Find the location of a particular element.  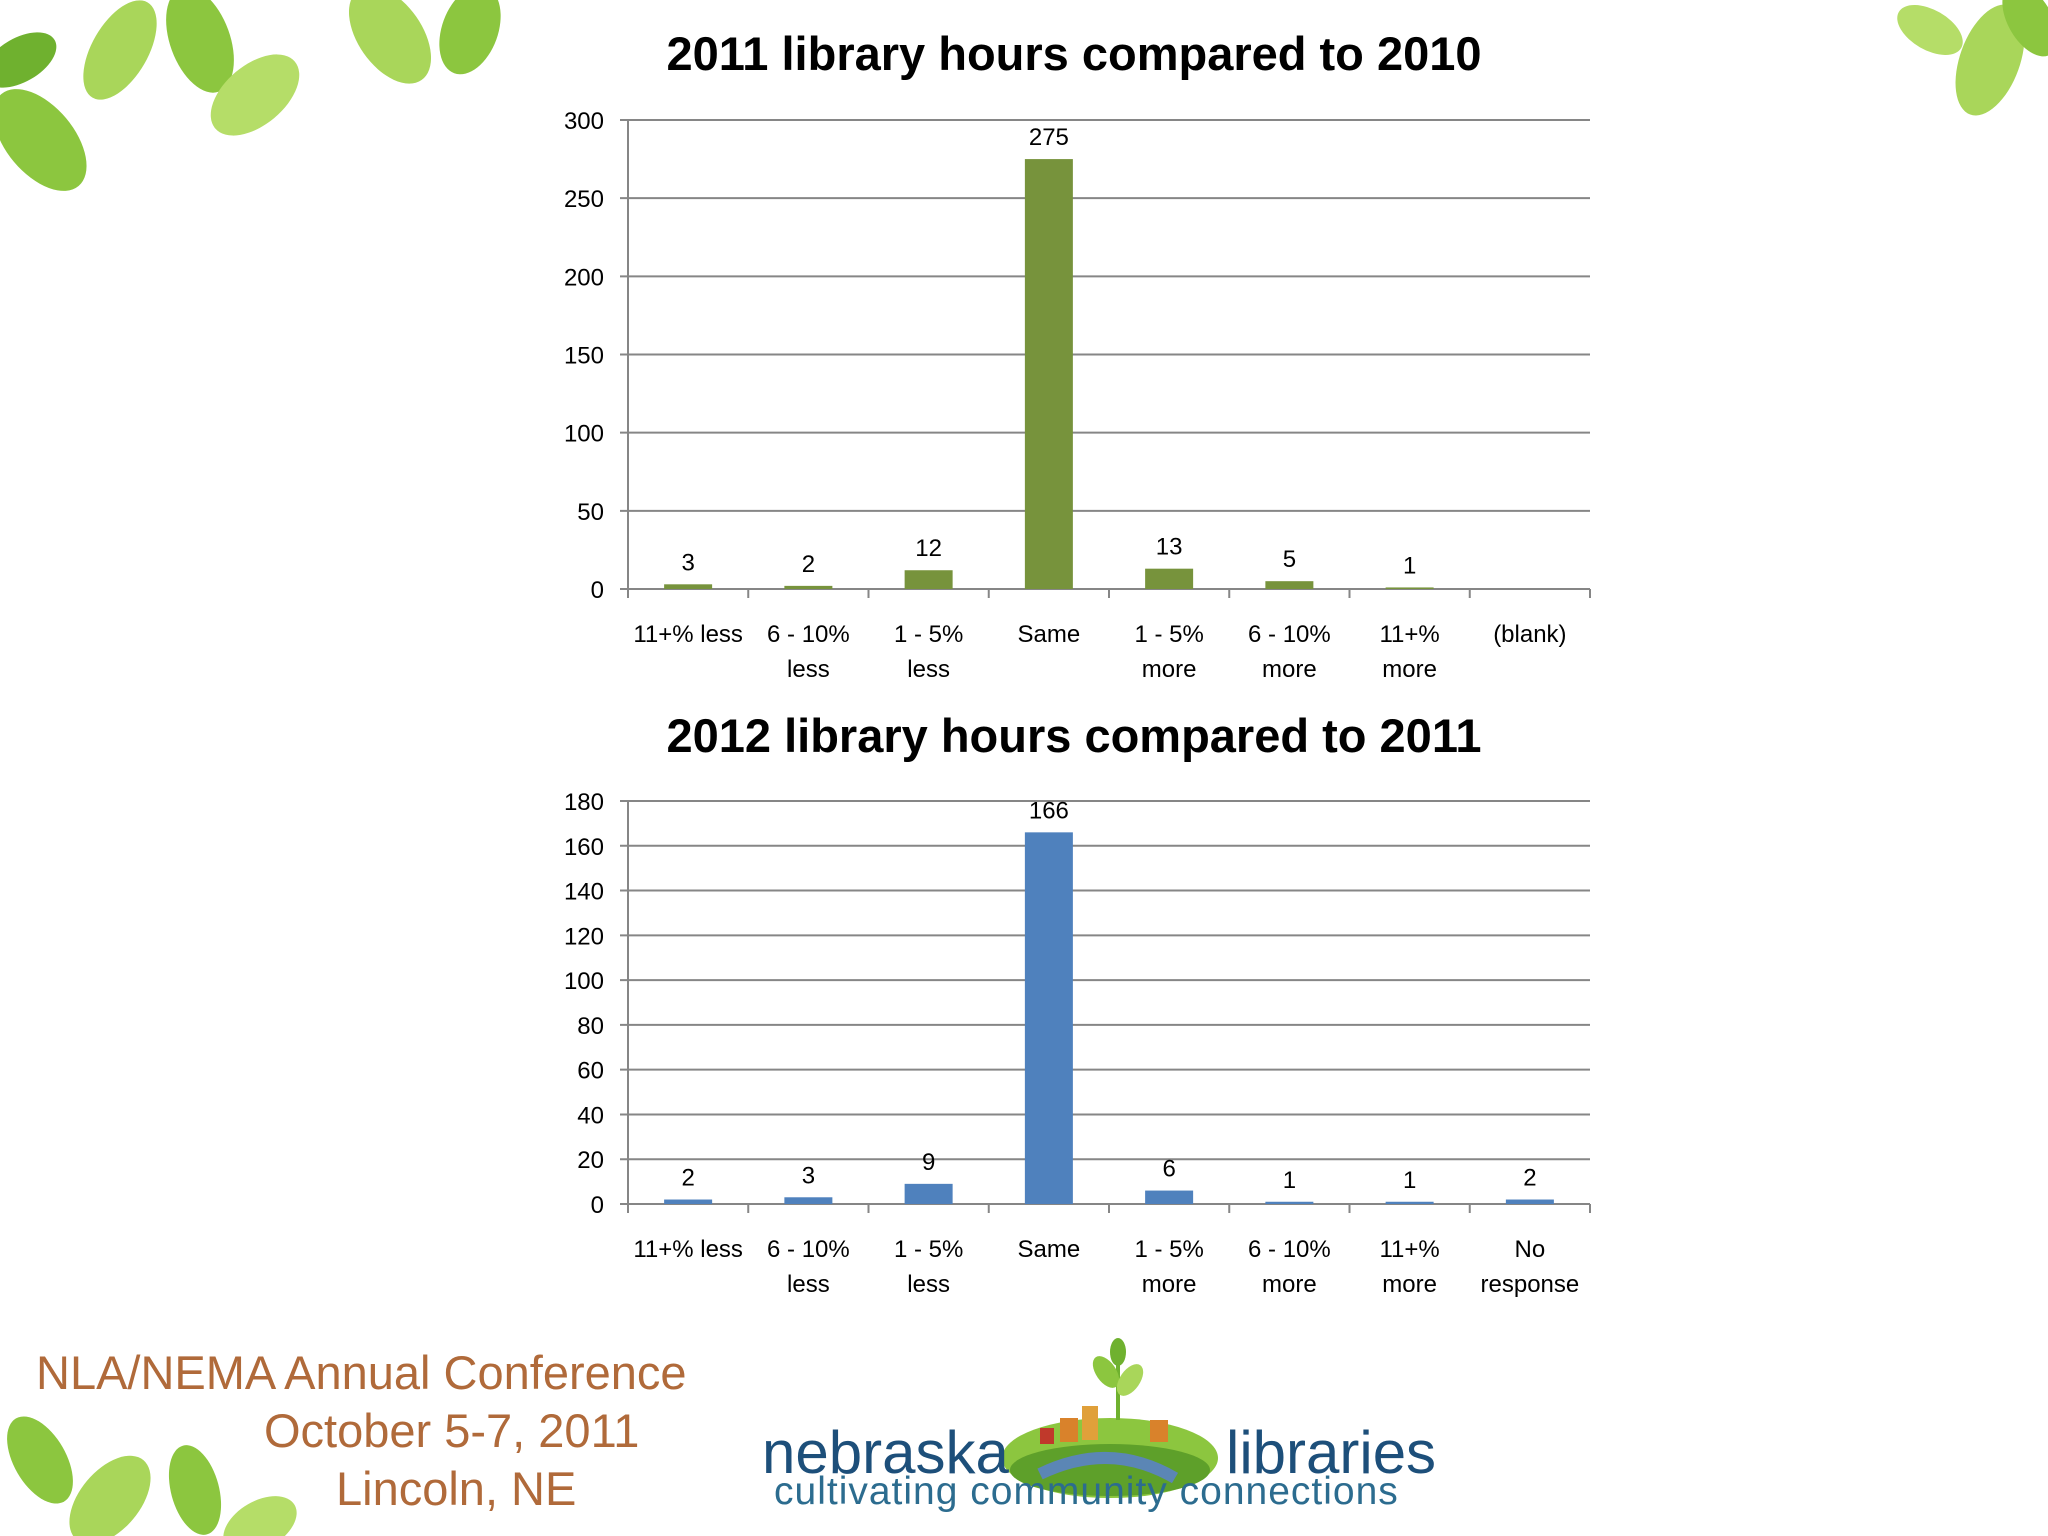

data-label: 5 is located at coordinates (1289, 559).